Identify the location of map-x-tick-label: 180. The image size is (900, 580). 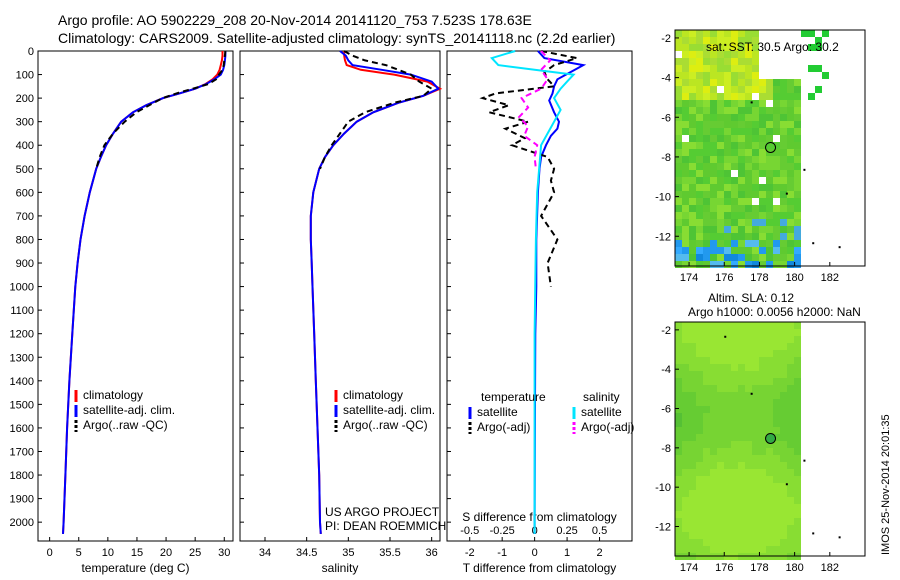
(794, 568).